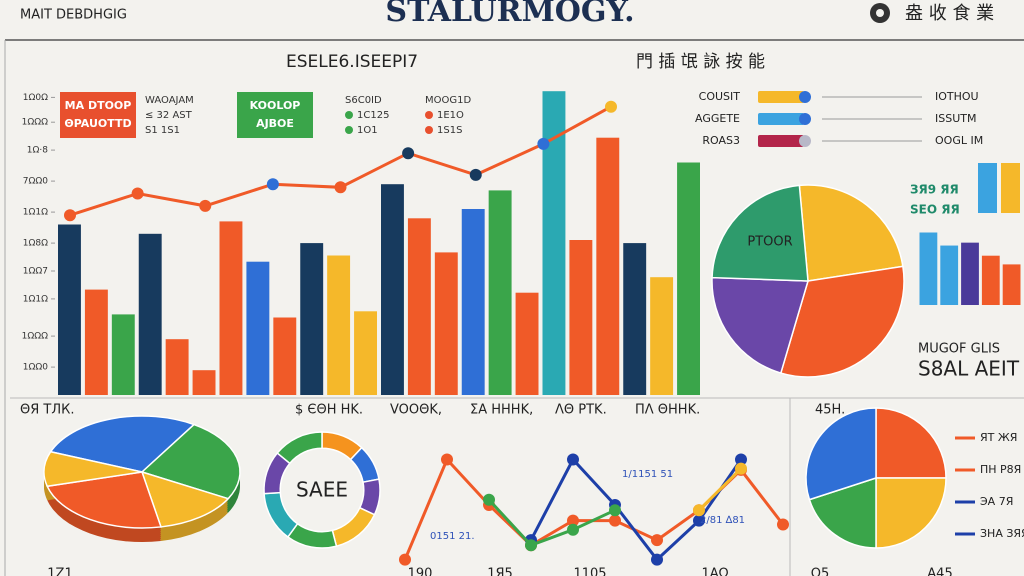 This screenshot has height=576, width=1024. What do you see at coordinates (949, 13) in the screenshot?
I see `header-right: 盎 收 食 業` at bounding box center [949, 13].